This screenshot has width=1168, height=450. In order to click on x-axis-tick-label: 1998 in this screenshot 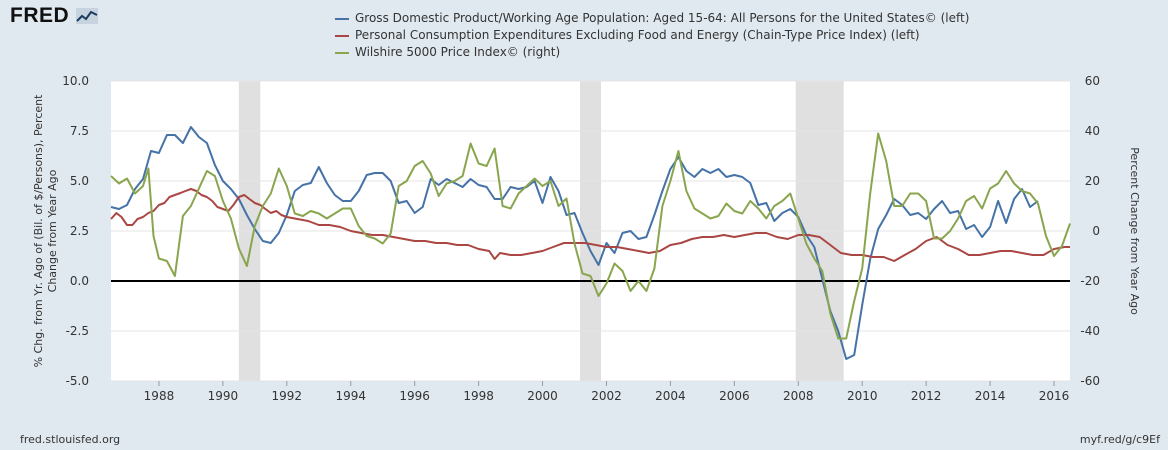, I will do `click(478, 396)`.